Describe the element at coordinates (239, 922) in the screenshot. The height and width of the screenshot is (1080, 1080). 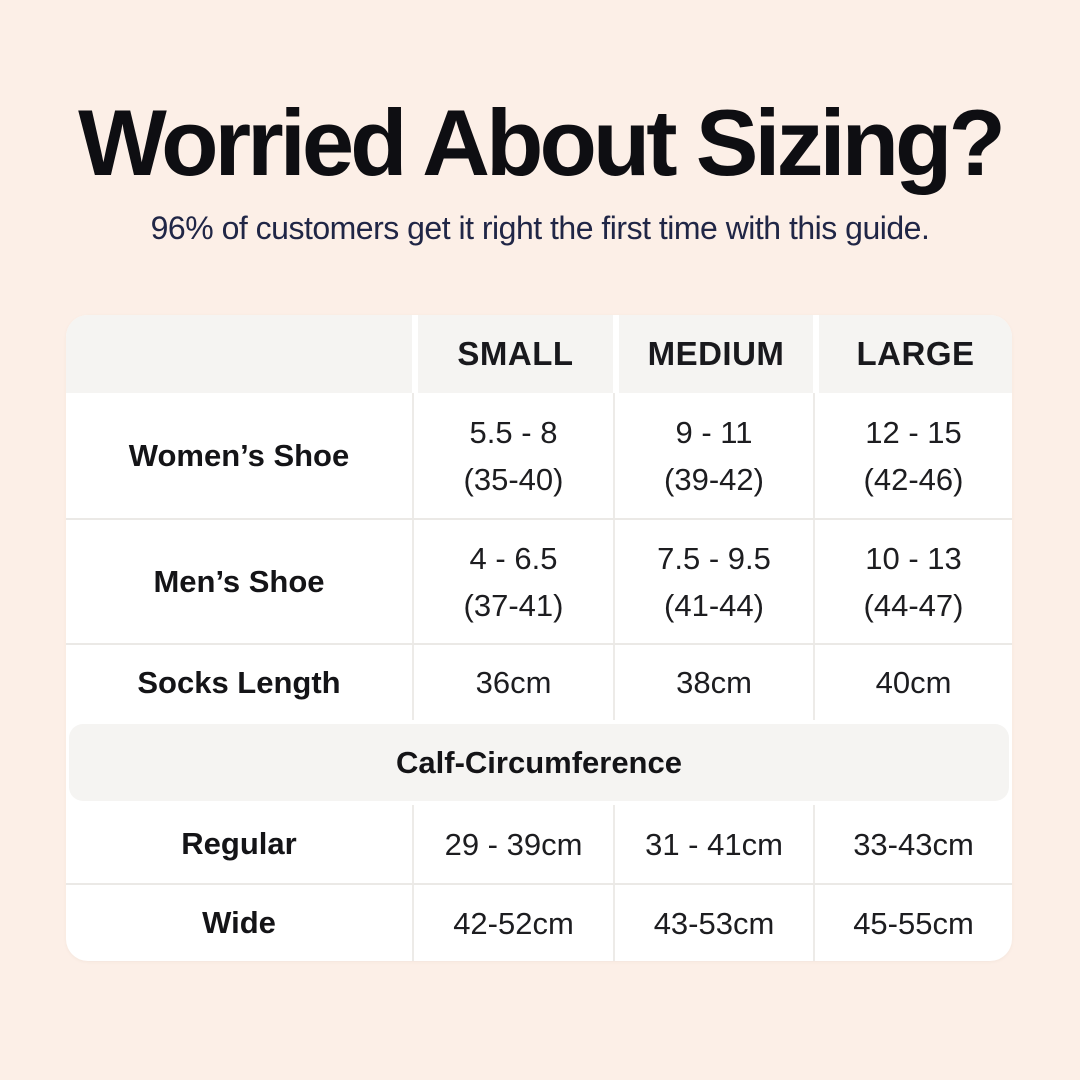
I see `row-label-wide: Wide` at that location.